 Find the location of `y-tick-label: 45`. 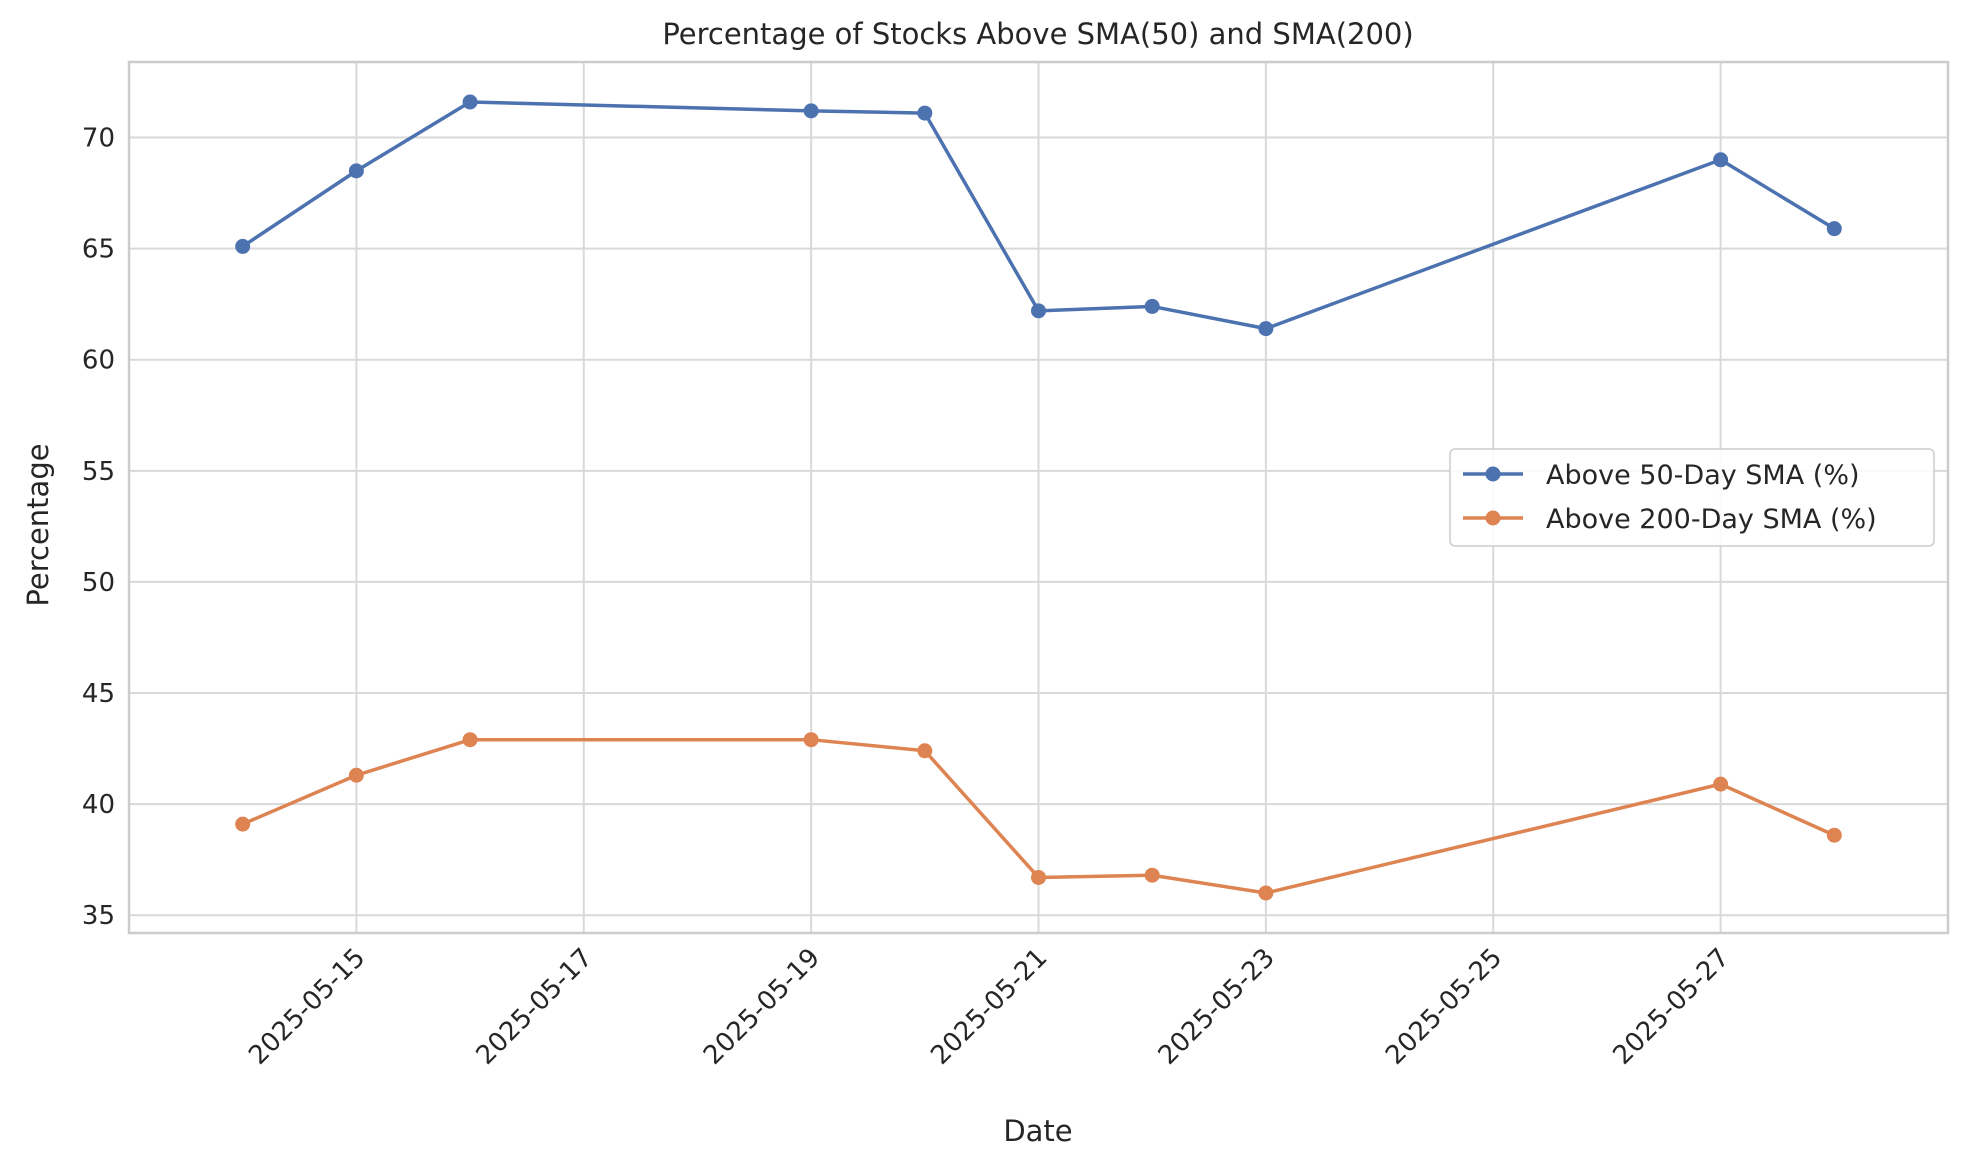

y-tick-label: 45 is located at coordinates (98, 694).